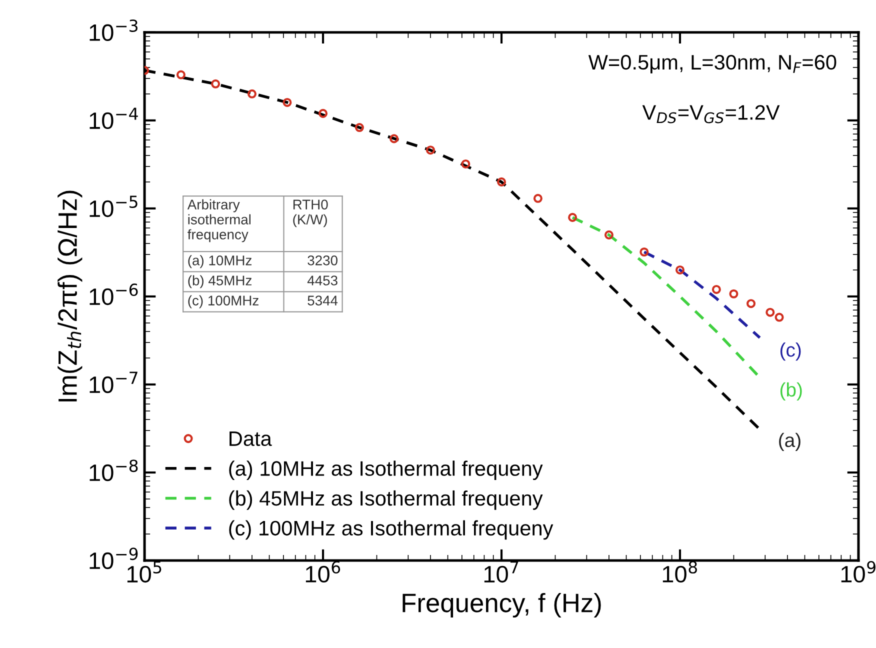 Image resolution: width=876 pixels, height=648 pixels. Describe the element at coordinates (322, 281) in the screenshot. I see `annotation: 4453` at that location.